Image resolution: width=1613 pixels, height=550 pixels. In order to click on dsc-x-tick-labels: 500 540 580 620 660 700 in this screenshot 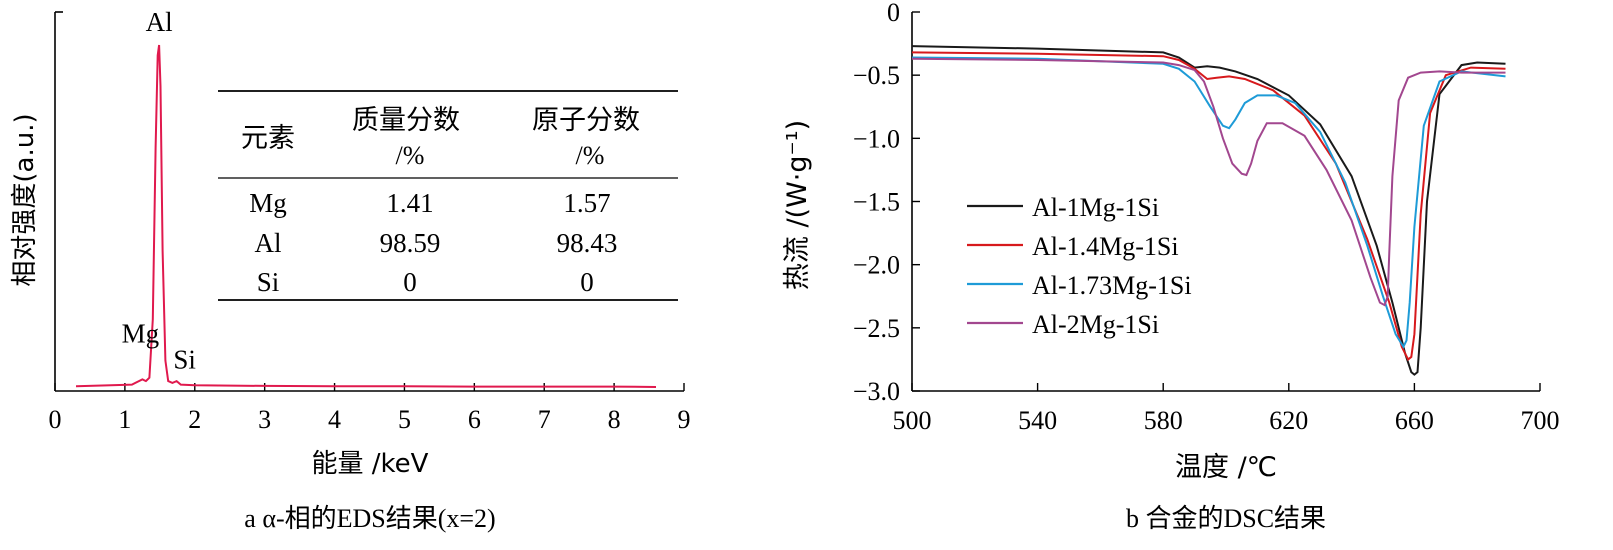, I will do `click(1226, 420)`.